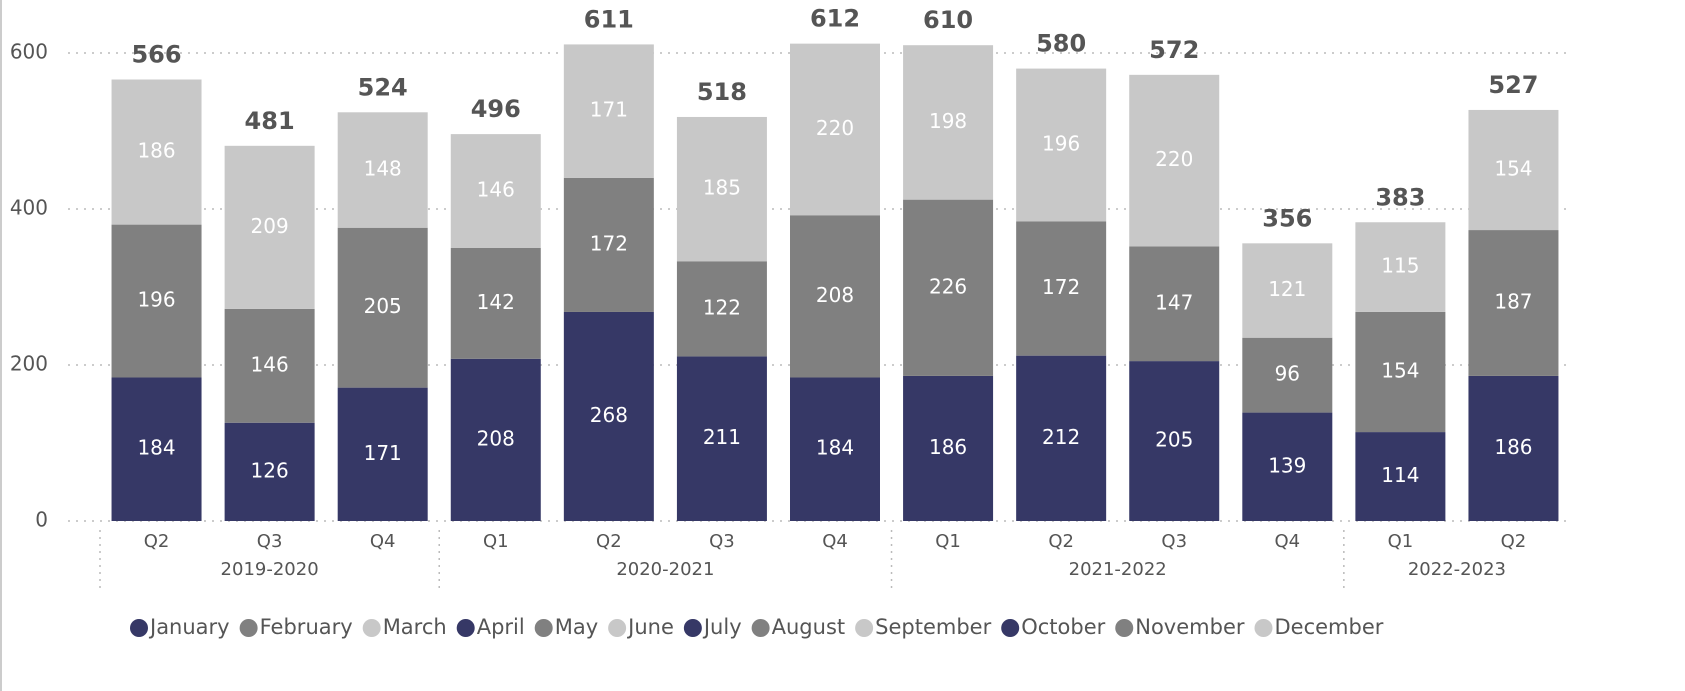  I want to click on total-label: 496, so click(496, 109).